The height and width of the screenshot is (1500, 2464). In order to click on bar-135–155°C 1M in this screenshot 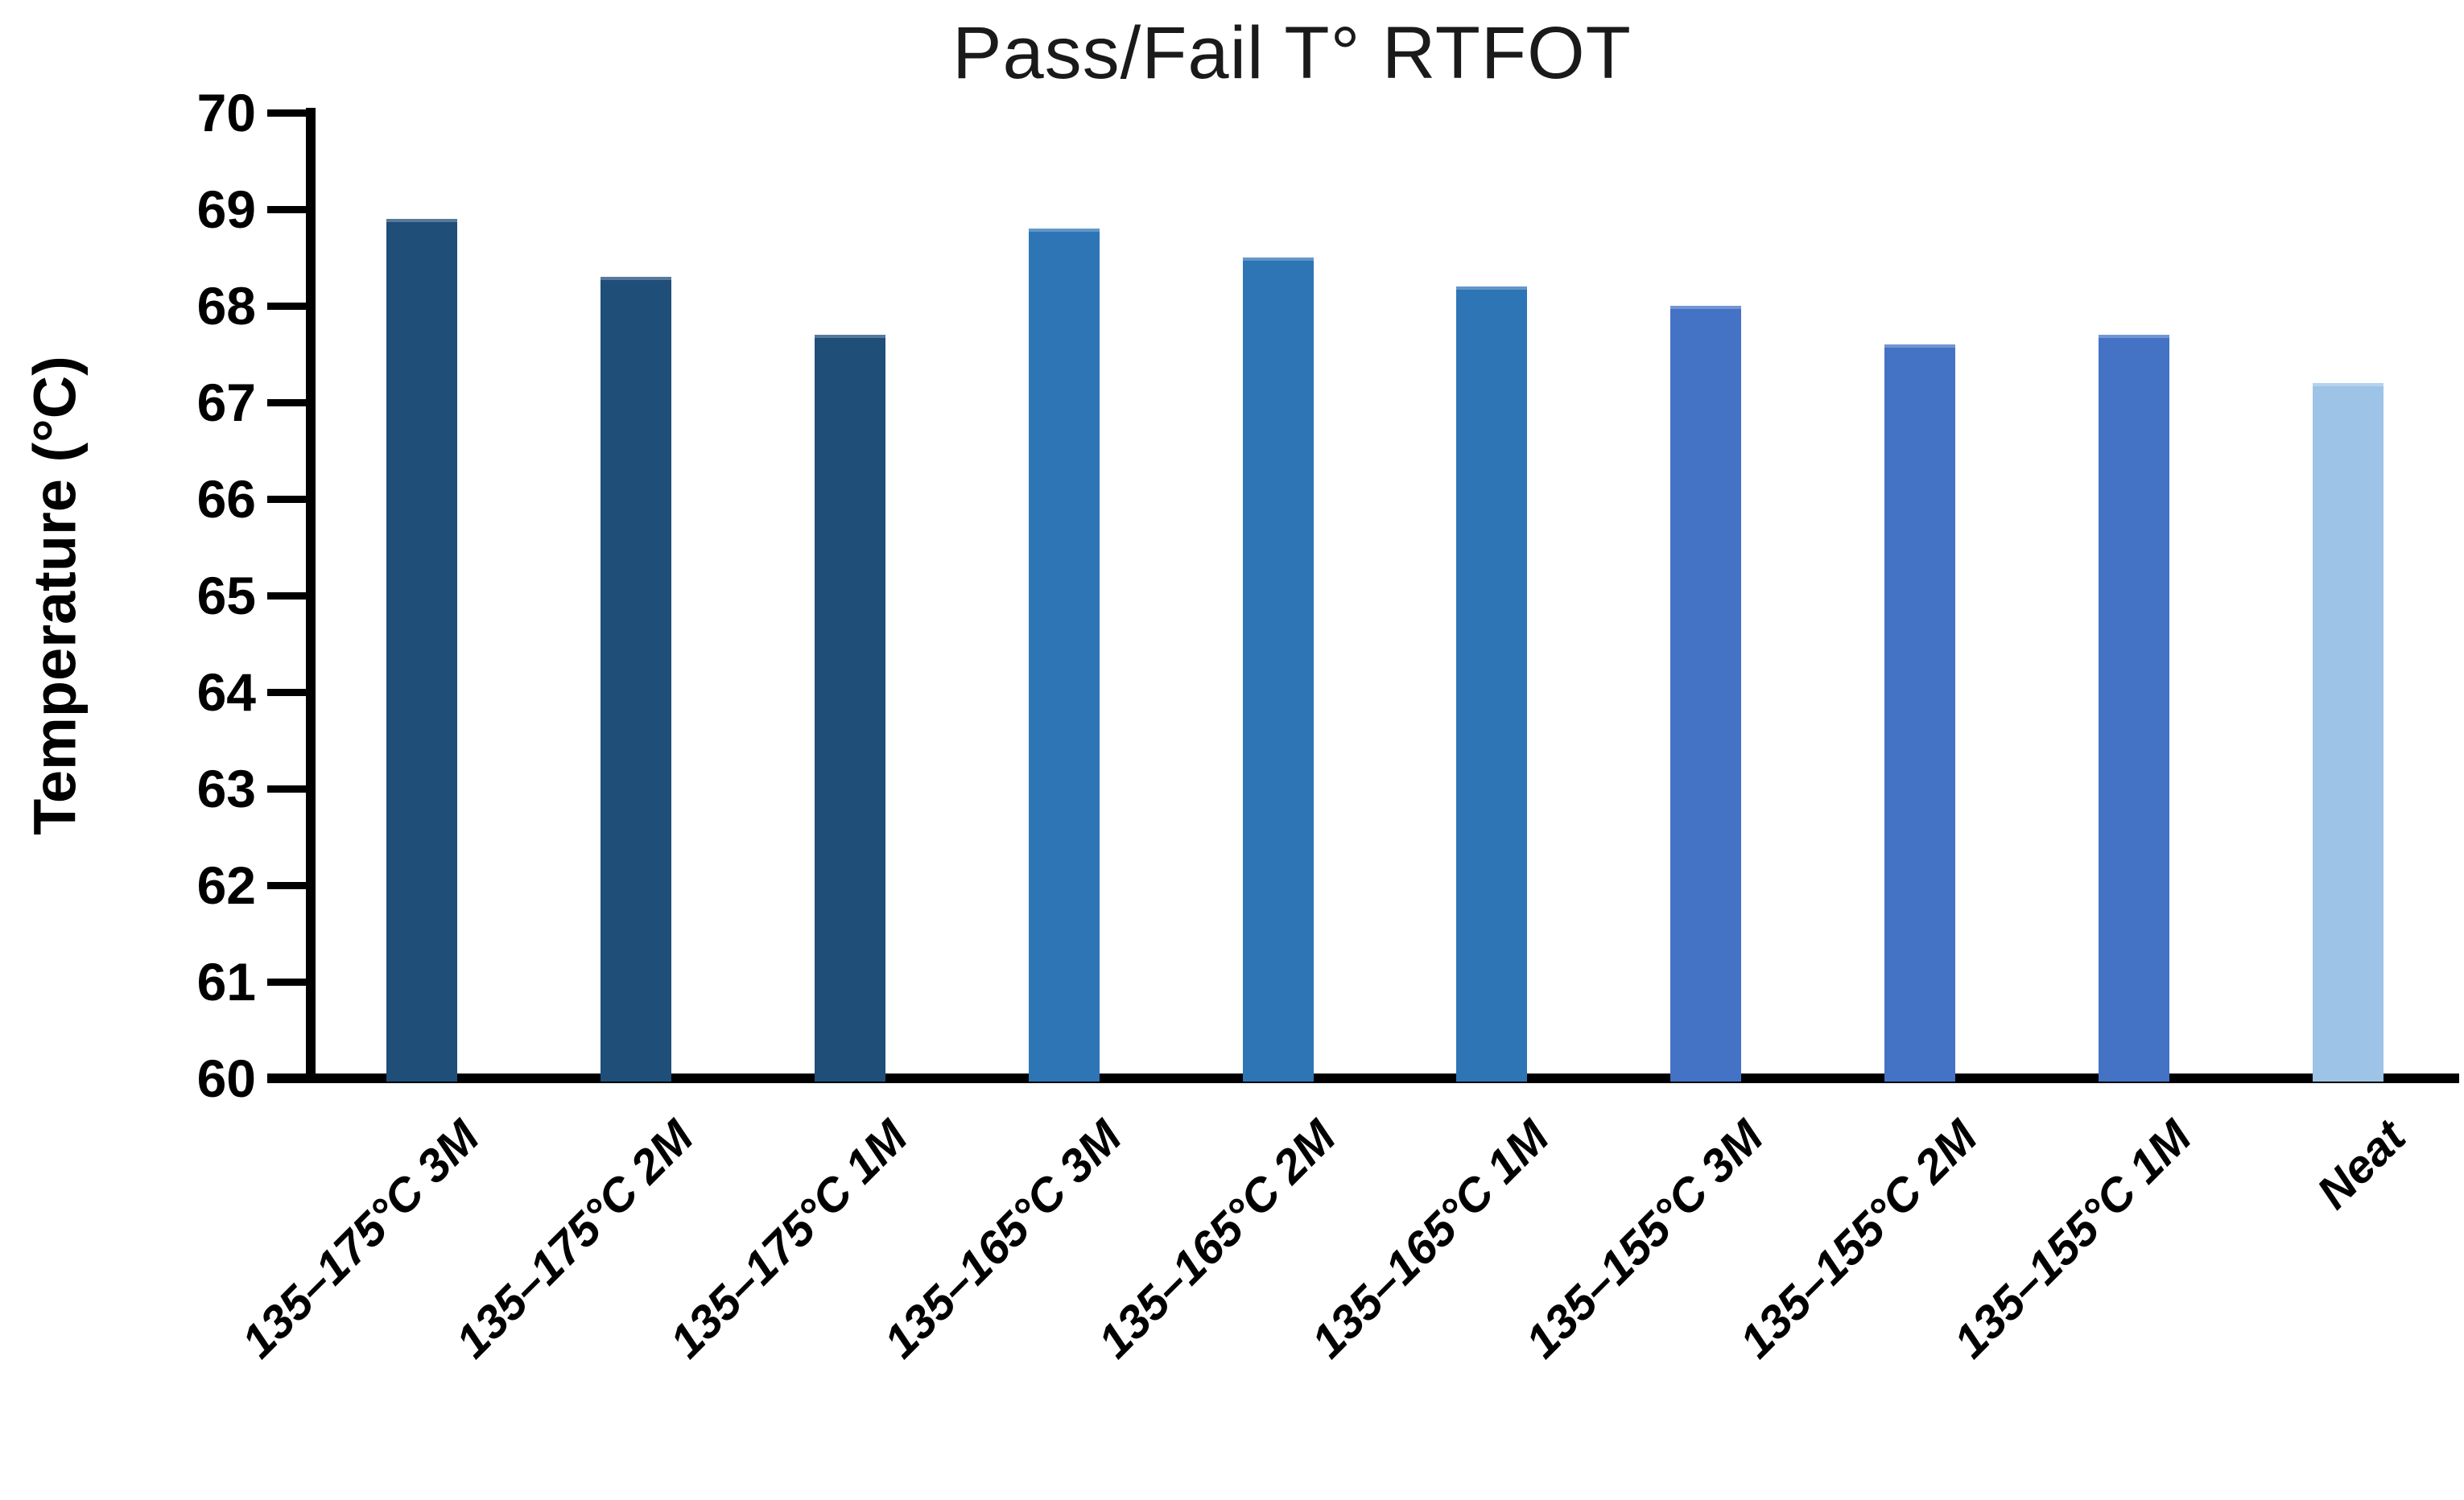, I will do `click(2134, 708)`.